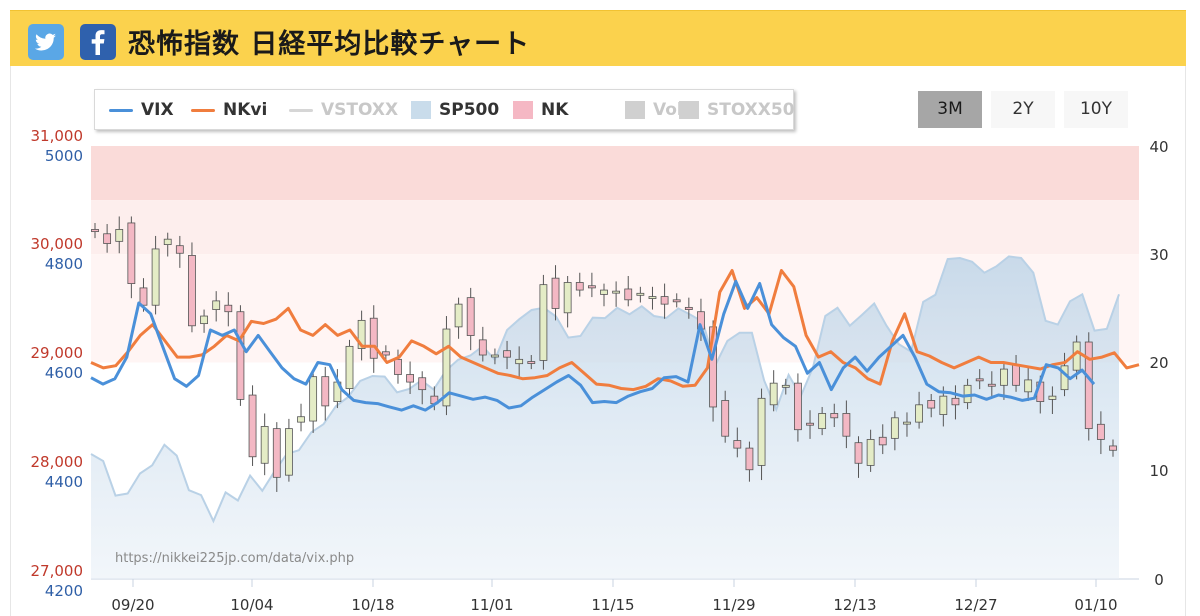 This screenshot has width=1200, height=616. What do you see at coordinates (203, 110) in the screenshot?
I see `legend-swatch` at bounding box center [203, 110].